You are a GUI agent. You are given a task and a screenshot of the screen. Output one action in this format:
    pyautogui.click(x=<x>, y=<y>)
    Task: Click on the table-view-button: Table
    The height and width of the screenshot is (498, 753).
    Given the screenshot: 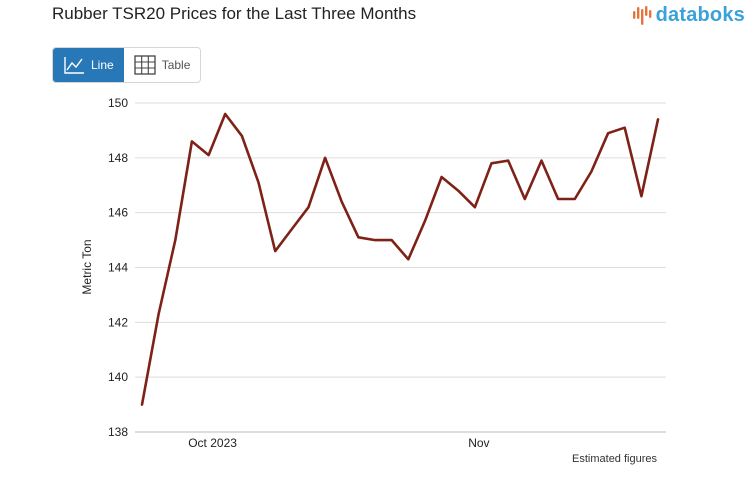 What is the action you would take?
    pyautogui.click(x=162, y=65)
    